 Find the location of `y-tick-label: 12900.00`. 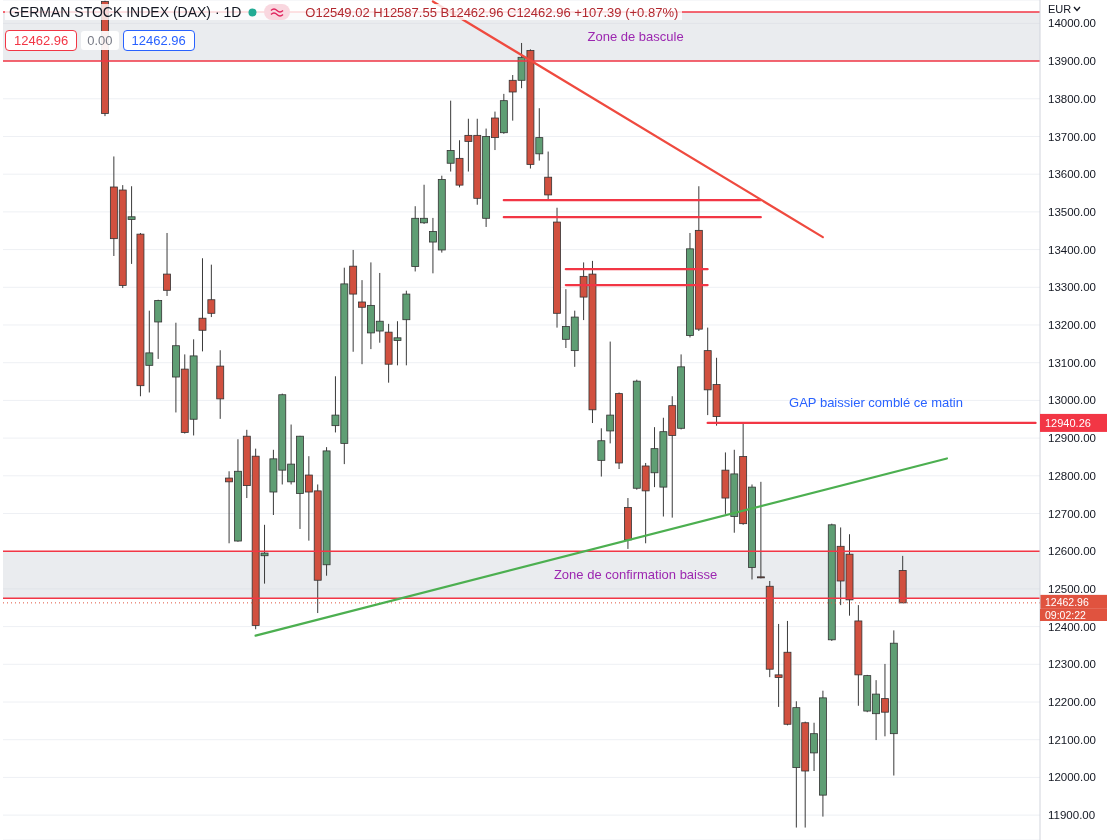

y-tick-label: 12900.00 is located at coordinates (1072, 438).